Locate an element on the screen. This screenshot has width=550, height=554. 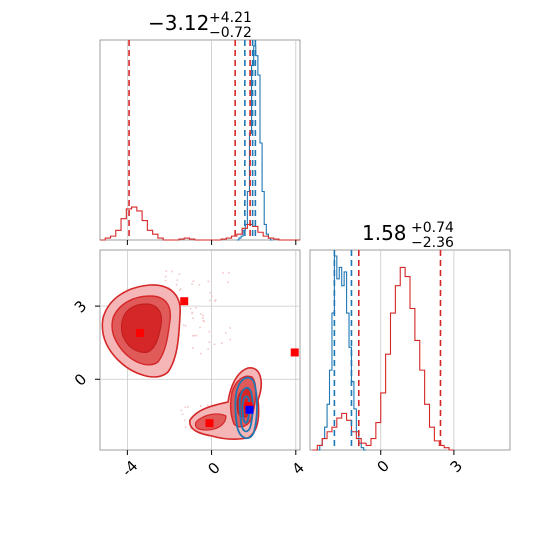
marginal-x-frame is located at coordinates (200, 140).